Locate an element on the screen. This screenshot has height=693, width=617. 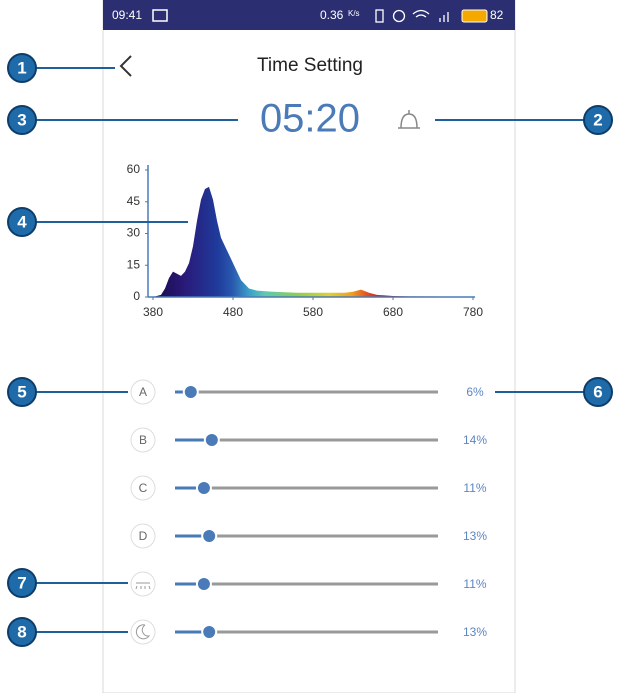
status-speed-unit: K/s is located at coordinates (354, 13).